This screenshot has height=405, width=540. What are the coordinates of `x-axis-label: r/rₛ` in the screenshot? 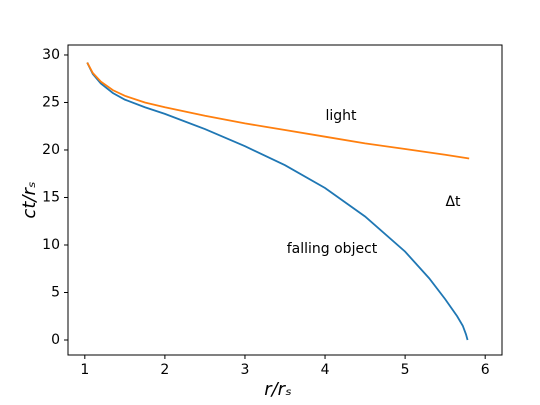 It's located at (278, 389).